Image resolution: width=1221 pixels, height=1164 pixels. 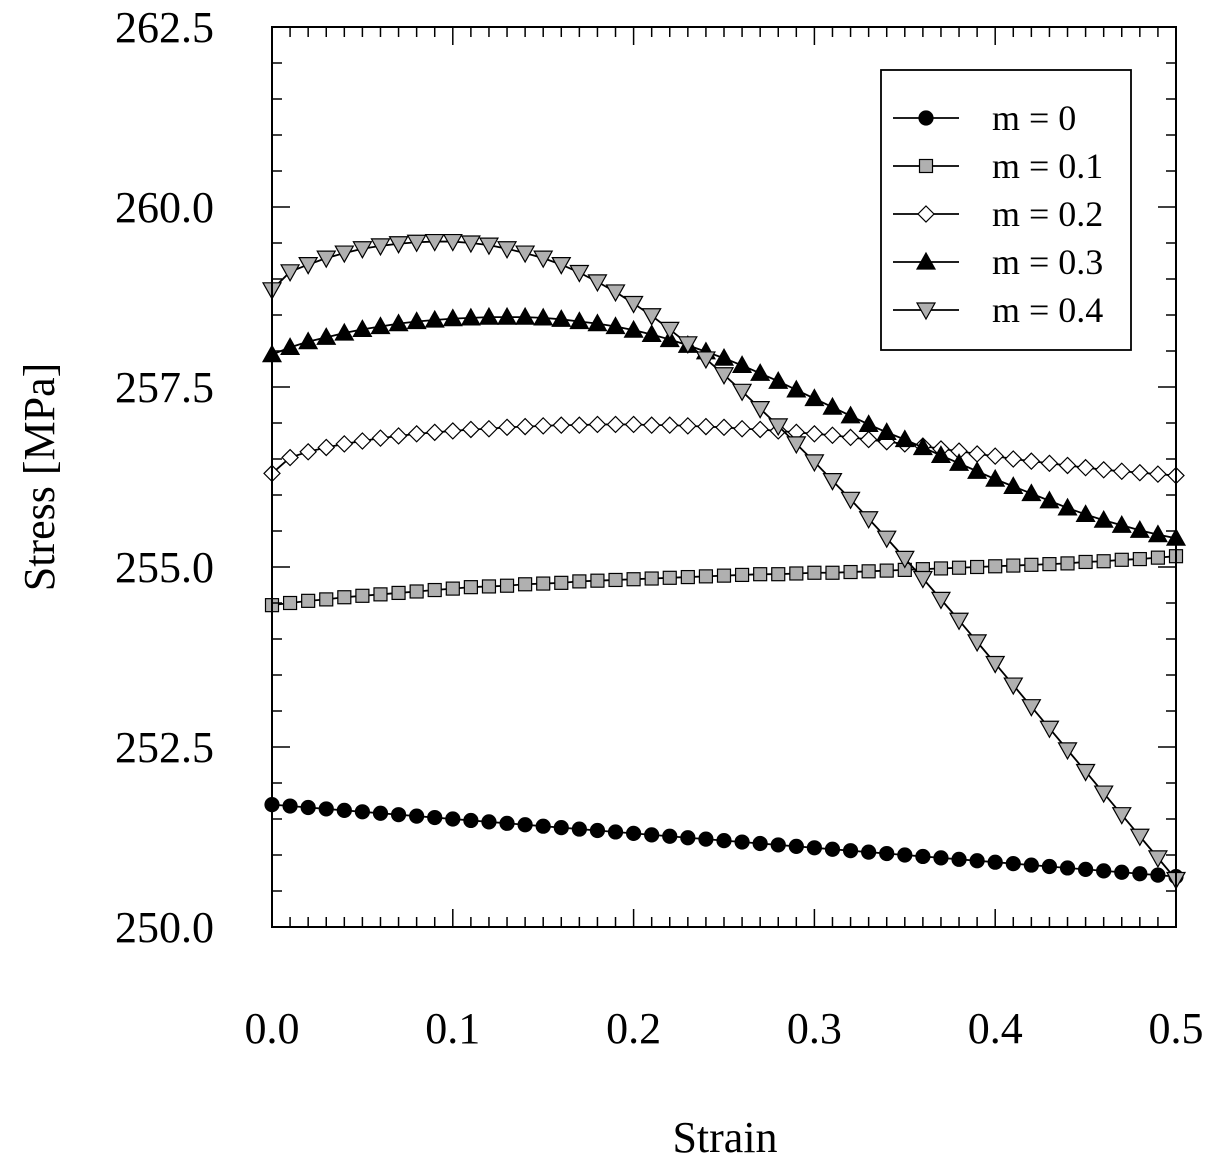 What do you see at coordinates (164, 927) in the screenshot?
I see `y-tick-label: 250.0` at bounding box center [164, 927].